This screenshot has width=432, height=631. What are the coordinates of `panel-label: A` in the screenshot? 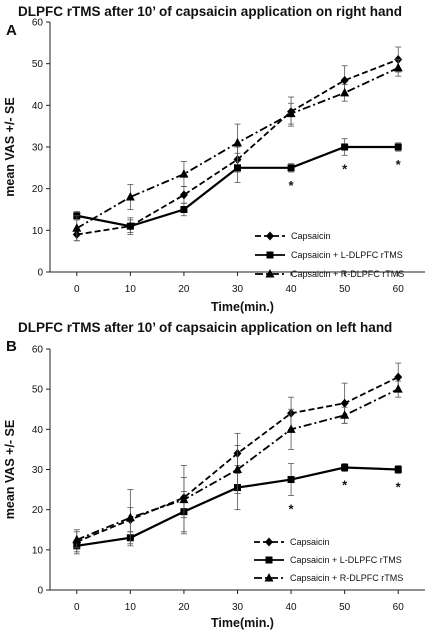 It's located at (11, 30).